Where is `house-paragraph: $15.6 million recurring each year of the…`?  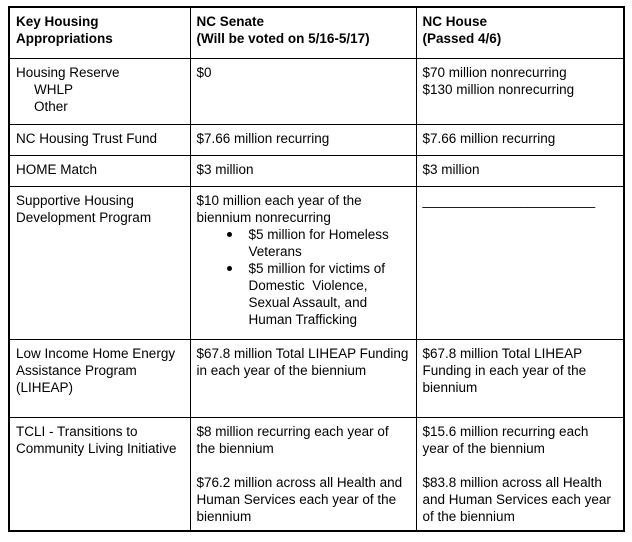
house-paragraph: $15.6 million recurring each year of the… is located at coordinates (507, 439).